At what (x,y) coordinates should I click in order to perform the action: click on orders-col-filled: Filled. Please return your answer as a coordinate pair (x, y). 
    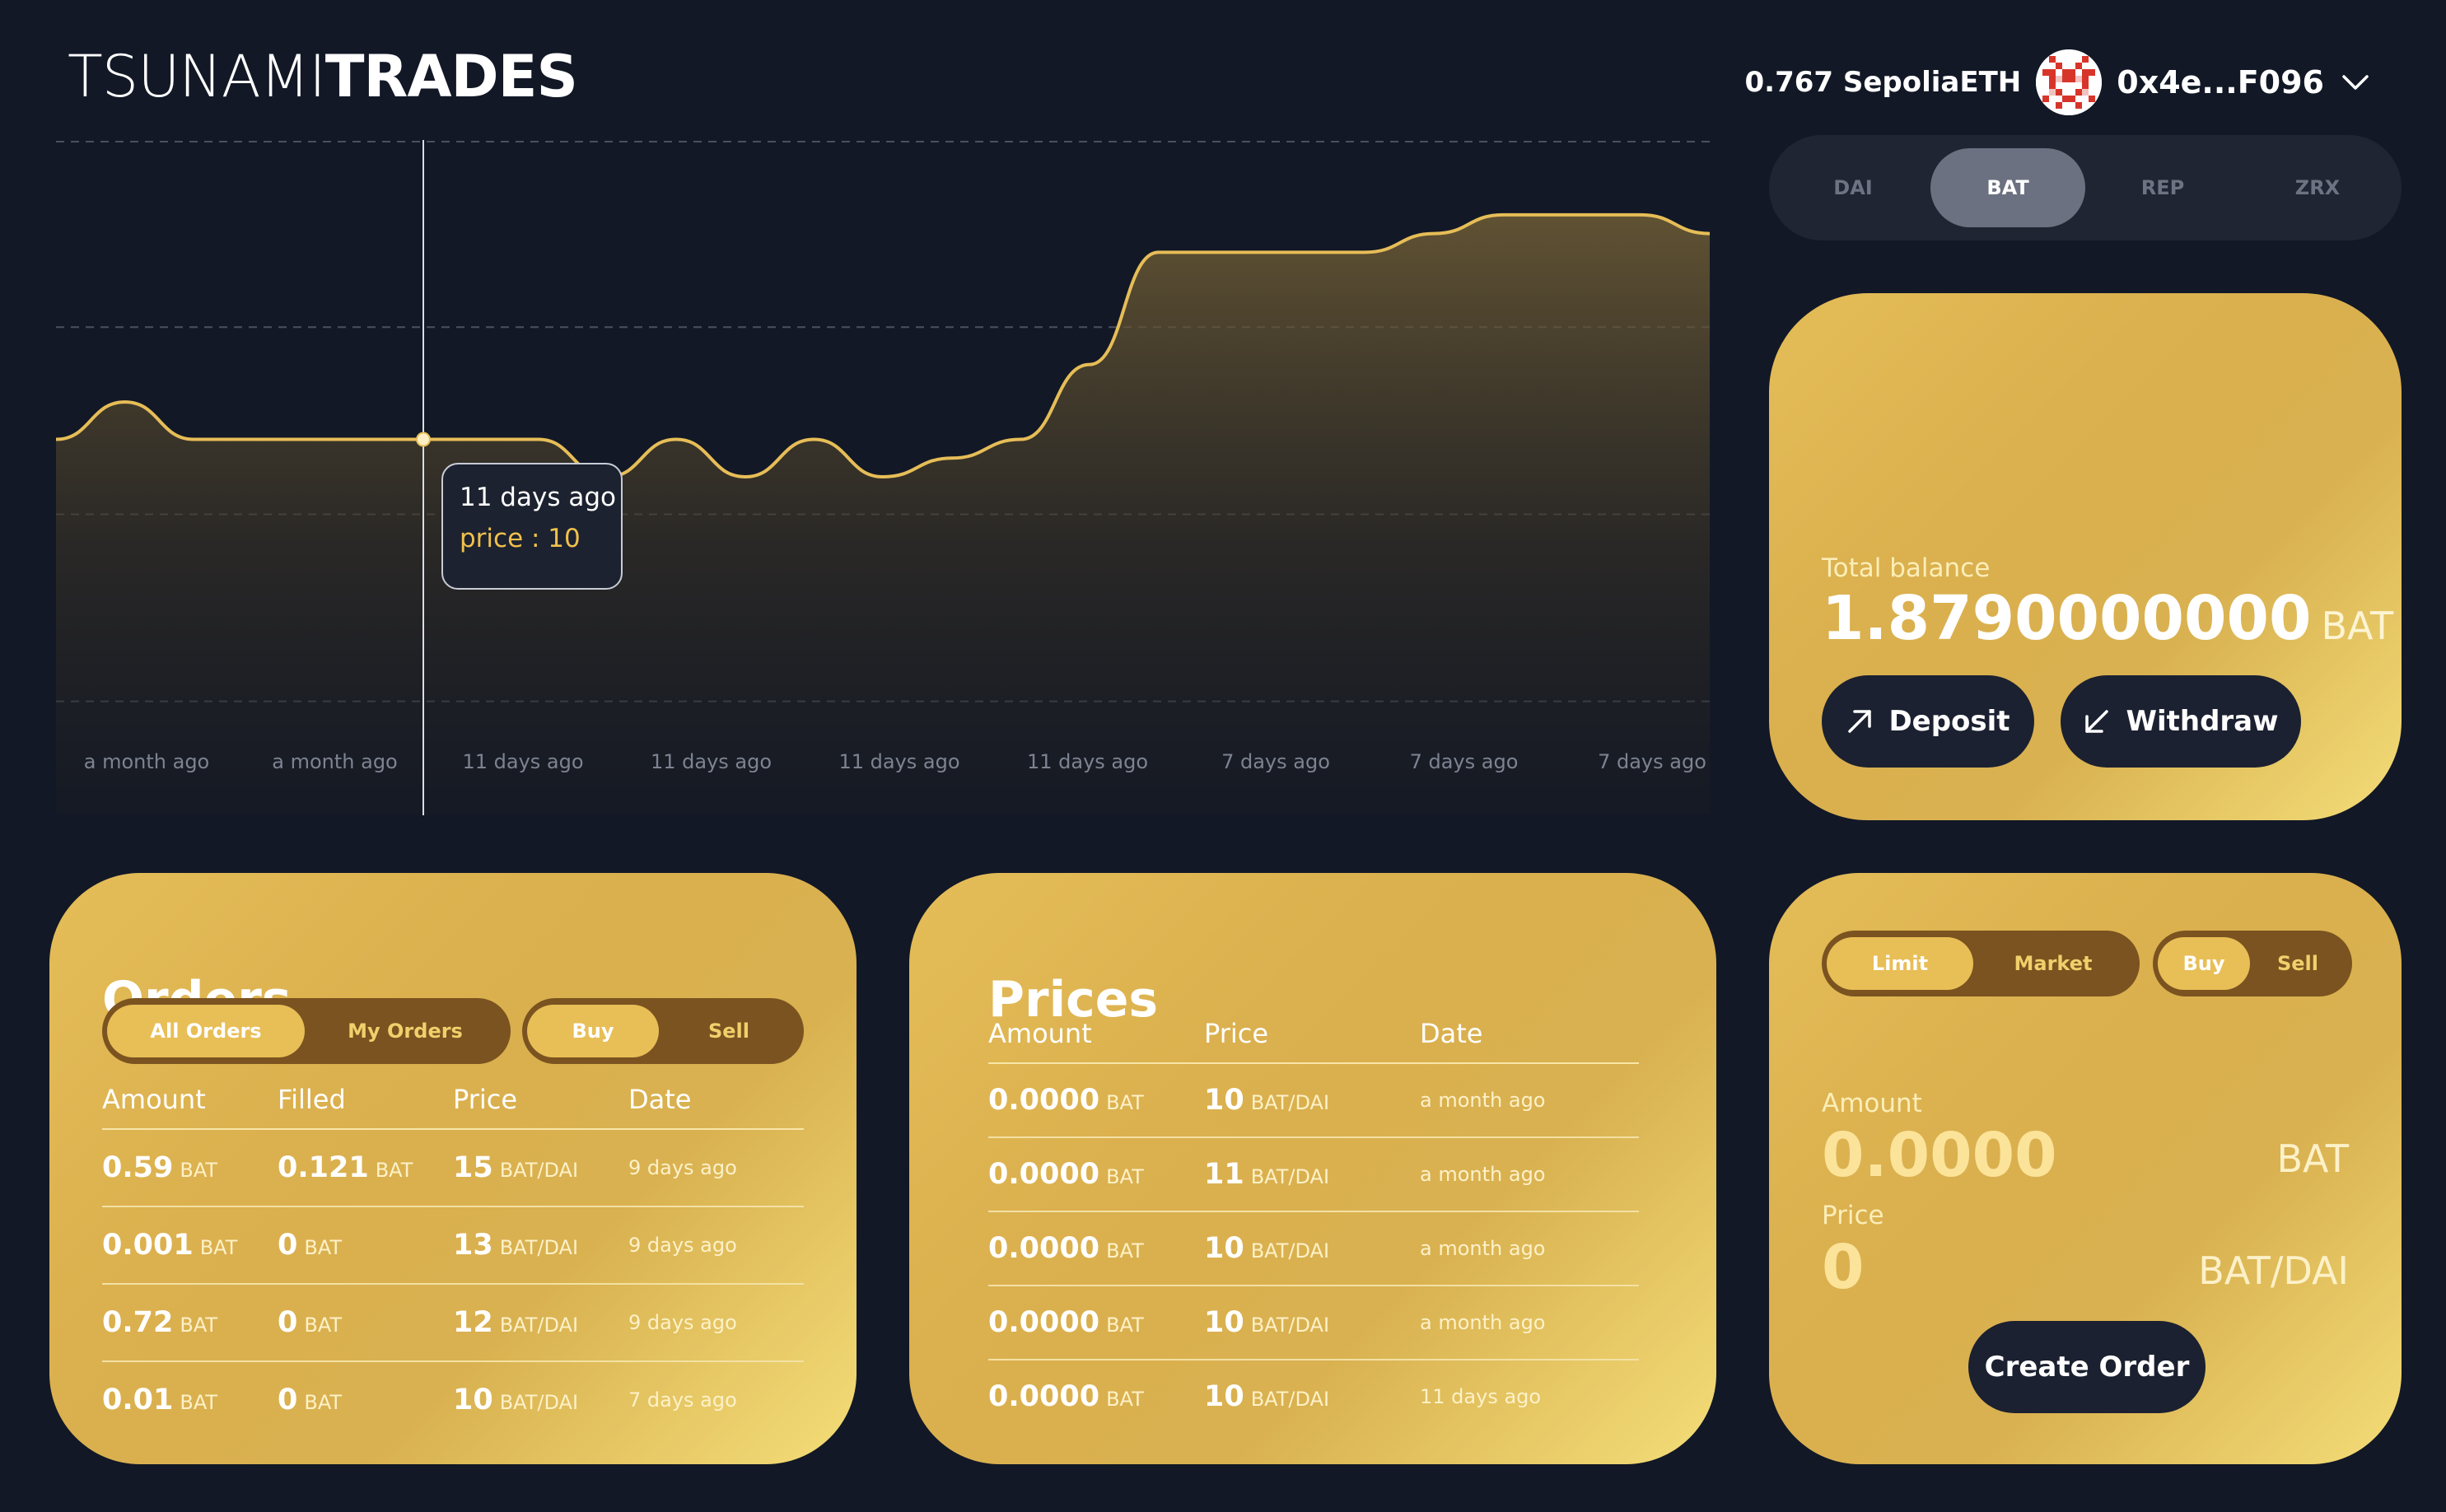
    Looking at the image, I should click on (312, 1099).